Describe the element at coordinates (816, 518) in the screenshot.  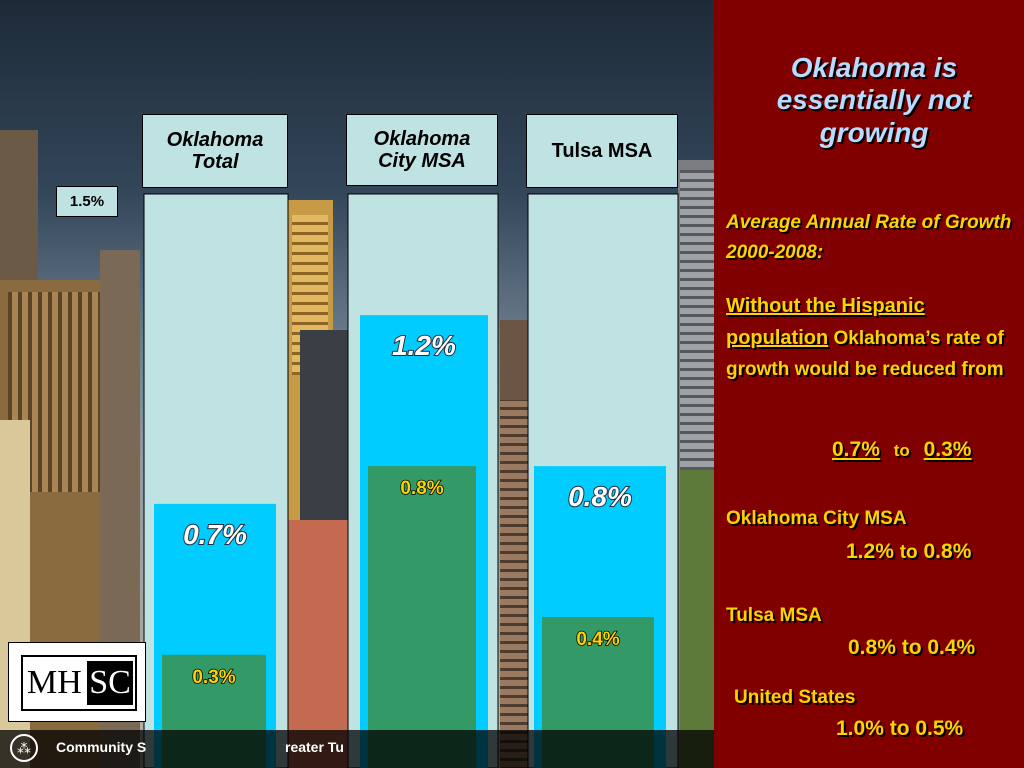
I see `okc-label: Oklahoma City MSA` at that location.